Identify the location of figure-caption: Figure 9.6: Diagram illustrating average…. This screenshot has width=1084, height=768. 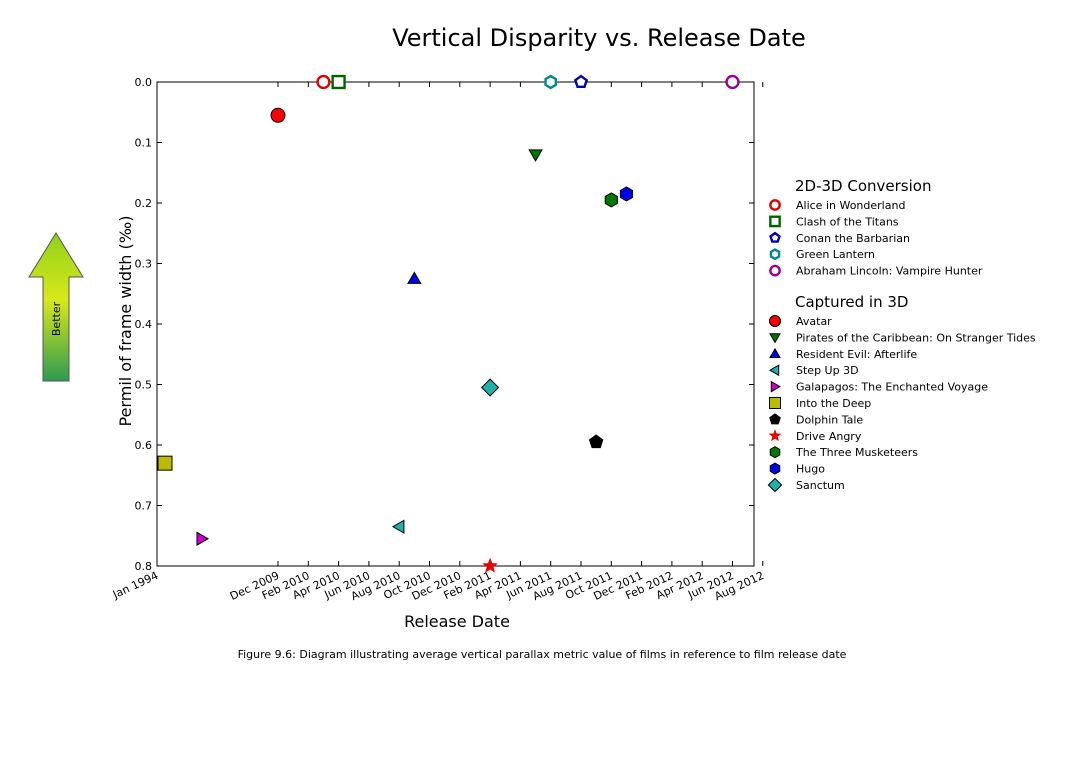
(542, 654).